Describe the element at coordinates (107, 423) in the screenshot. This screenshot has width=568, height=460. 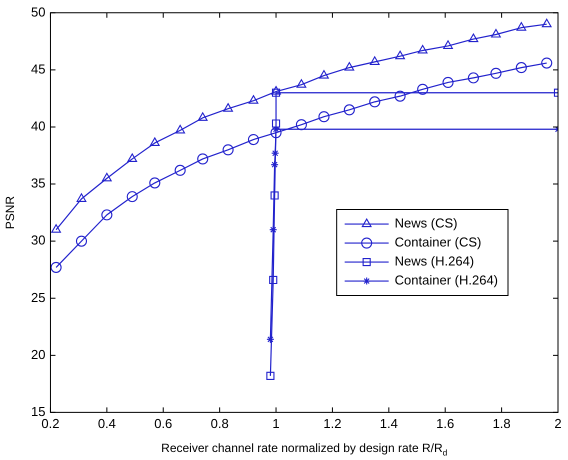
I see `x-tick-label: 0.4` at that location.